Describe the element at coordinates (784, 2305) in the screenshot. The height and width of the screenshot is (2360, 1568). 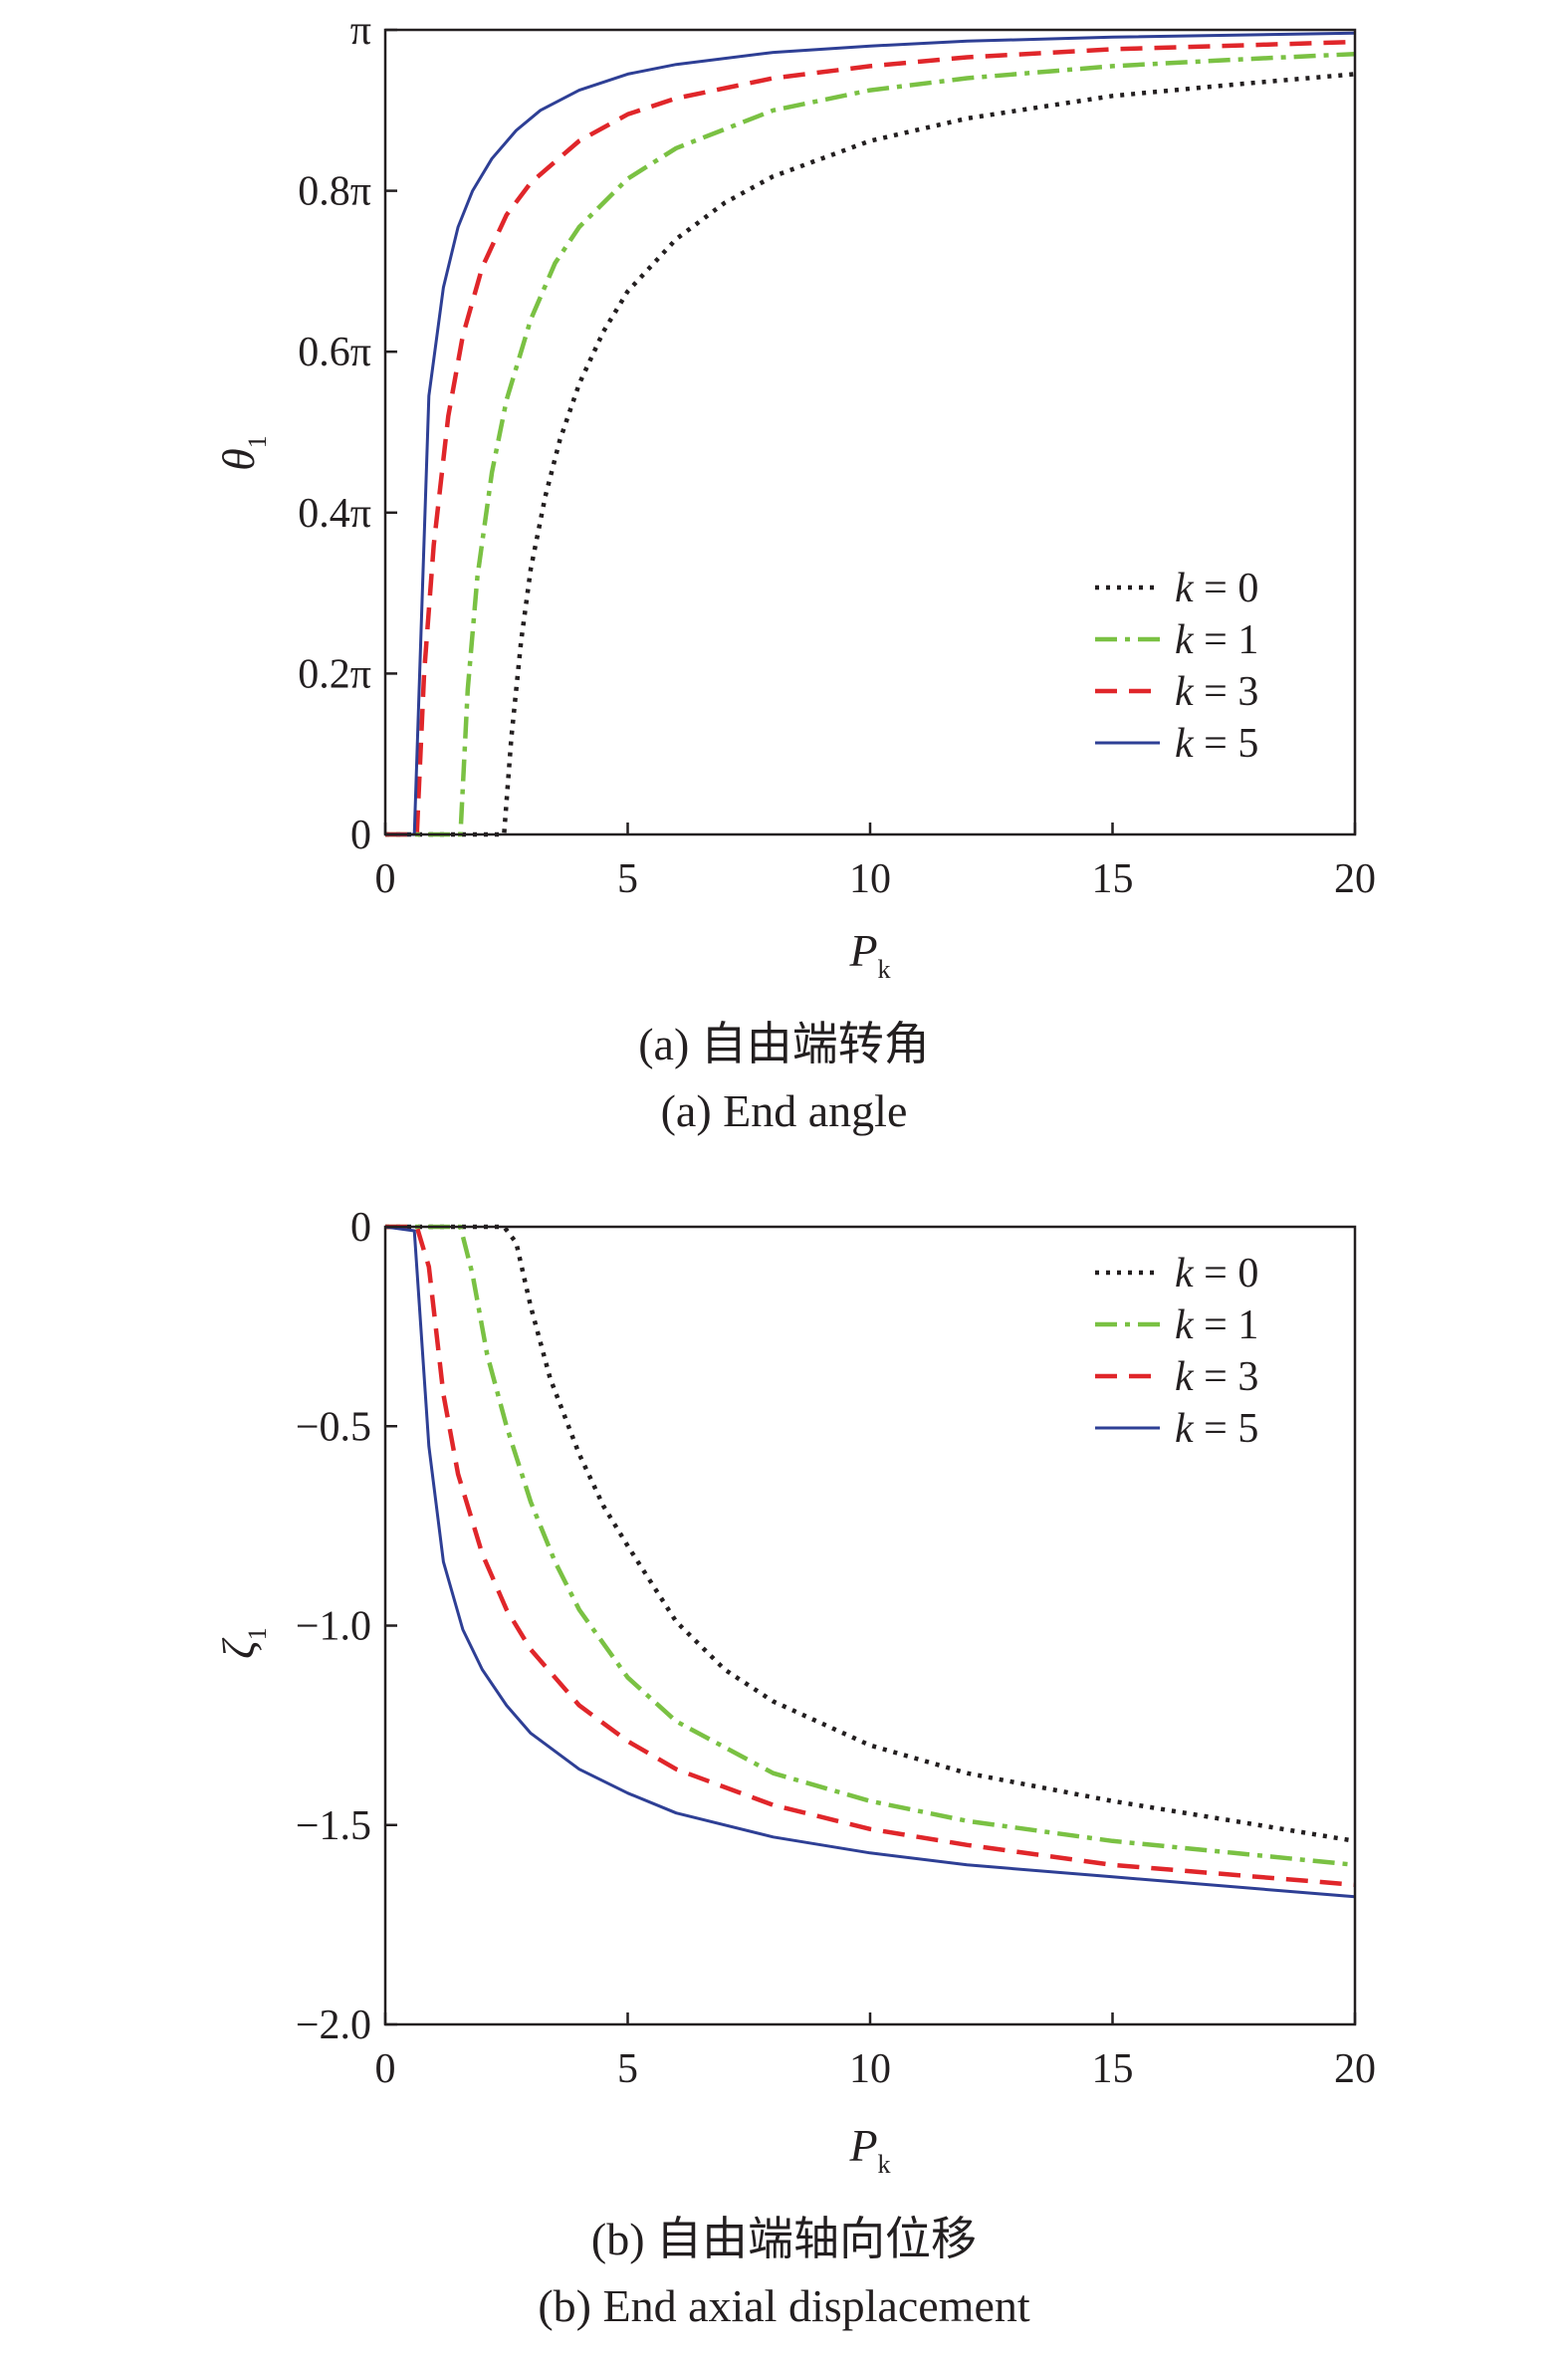
I see `caption-b-english: (b) End axial displacement` at that location.